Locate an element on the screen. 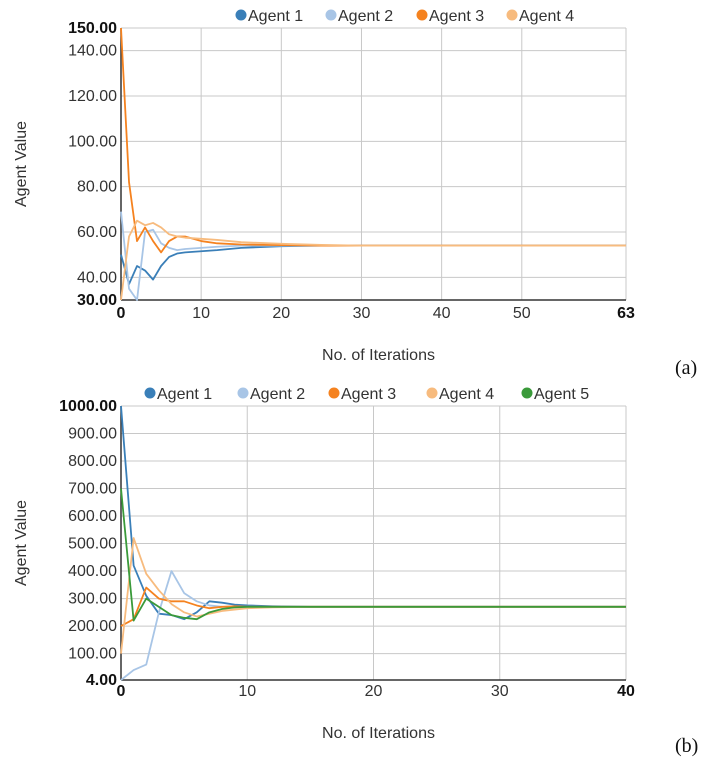  y-tick-label: 400.00 is located at coordinates (92, 571).